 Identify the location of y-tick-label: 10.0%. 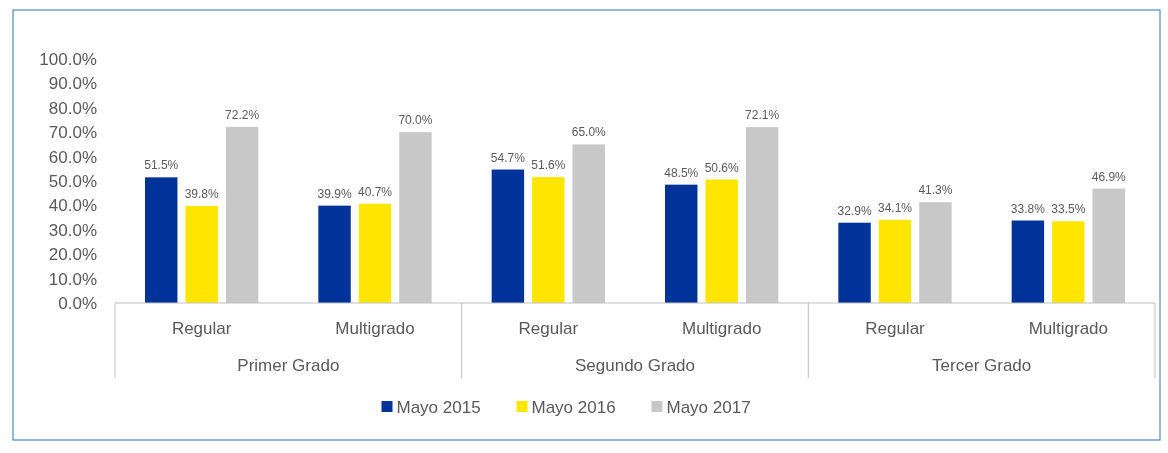
(72, 279).